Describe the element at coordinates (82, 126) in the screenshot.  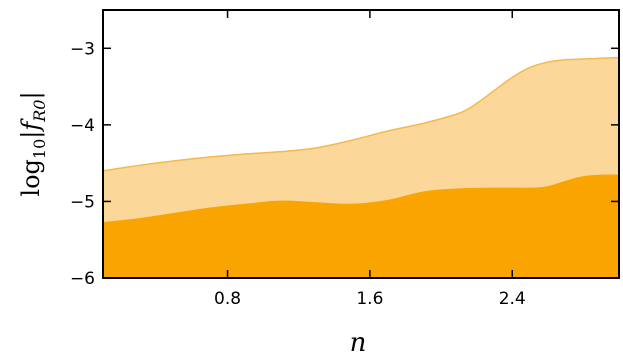
I see `y-tick-label: −4` at that location.